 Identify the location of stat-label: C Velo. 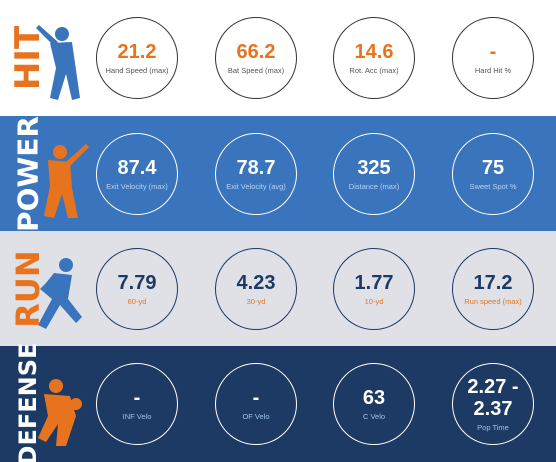
(374, 416).